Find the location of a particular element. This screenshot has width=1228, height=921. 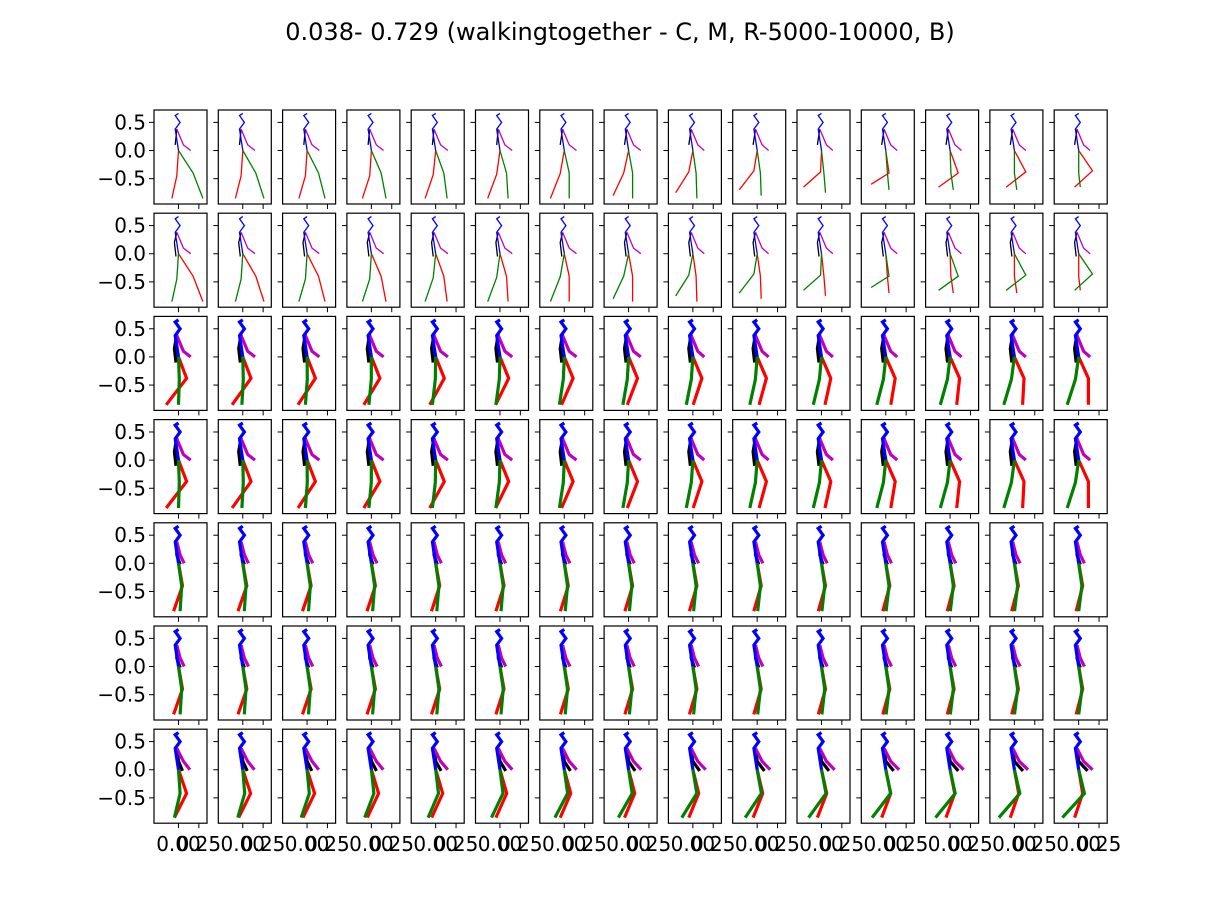

subplot-panel: 0.5 0.0 −0.5 is located at coordinates (152, 572).